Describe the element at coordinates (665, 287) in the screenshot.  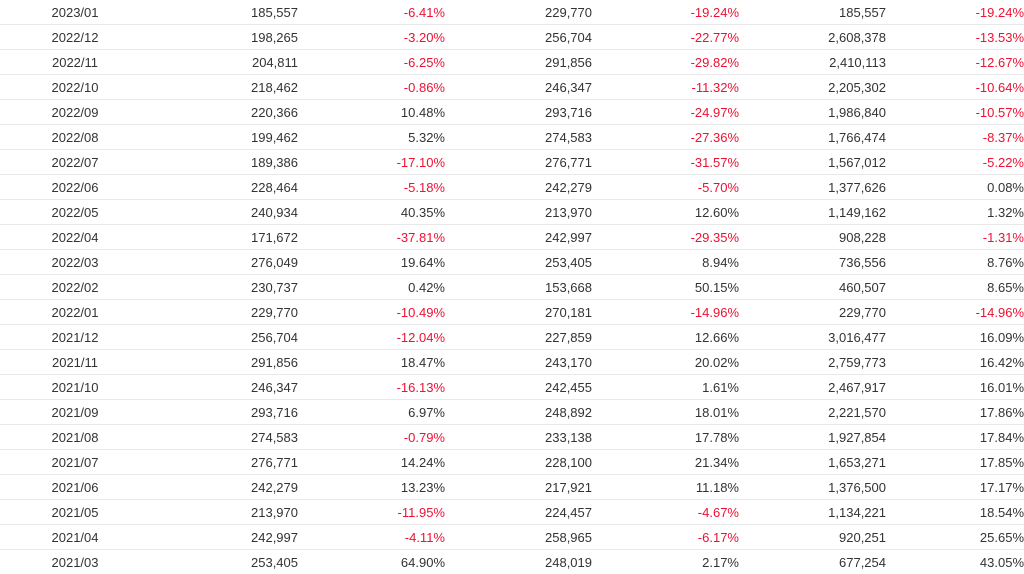
I see `change-cell: 50.15%` at that location.